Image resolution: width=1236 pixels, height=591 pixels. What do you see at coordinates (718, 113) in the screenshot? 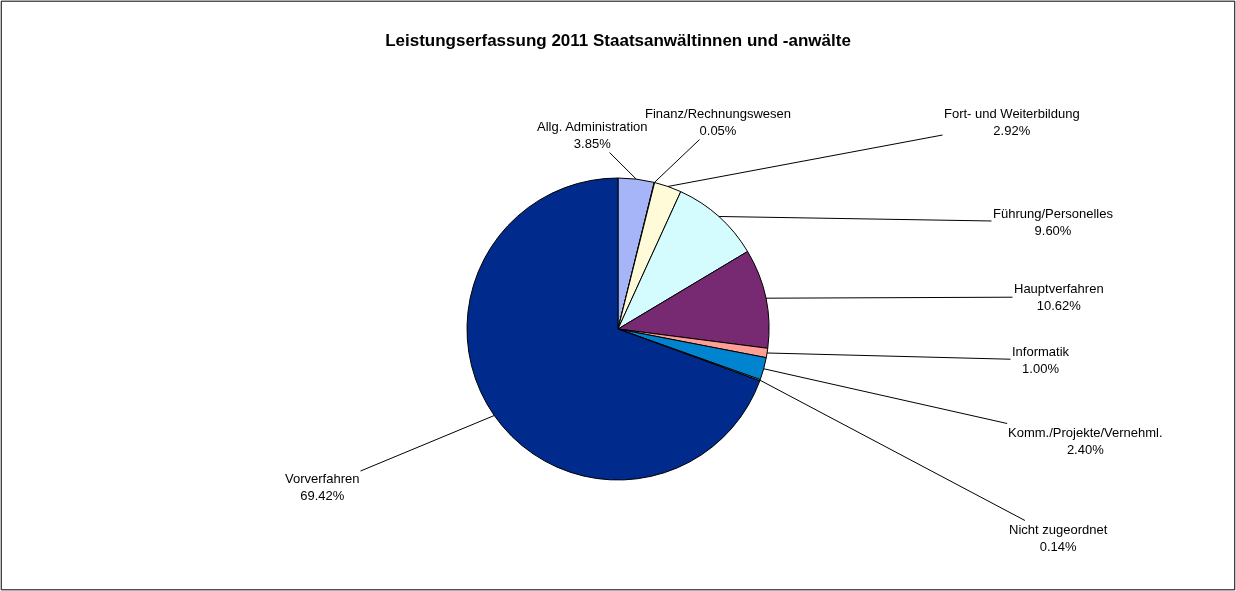
I see `slice-label: Finanz/Rechnungswesen` at bounding box center [718, 113].